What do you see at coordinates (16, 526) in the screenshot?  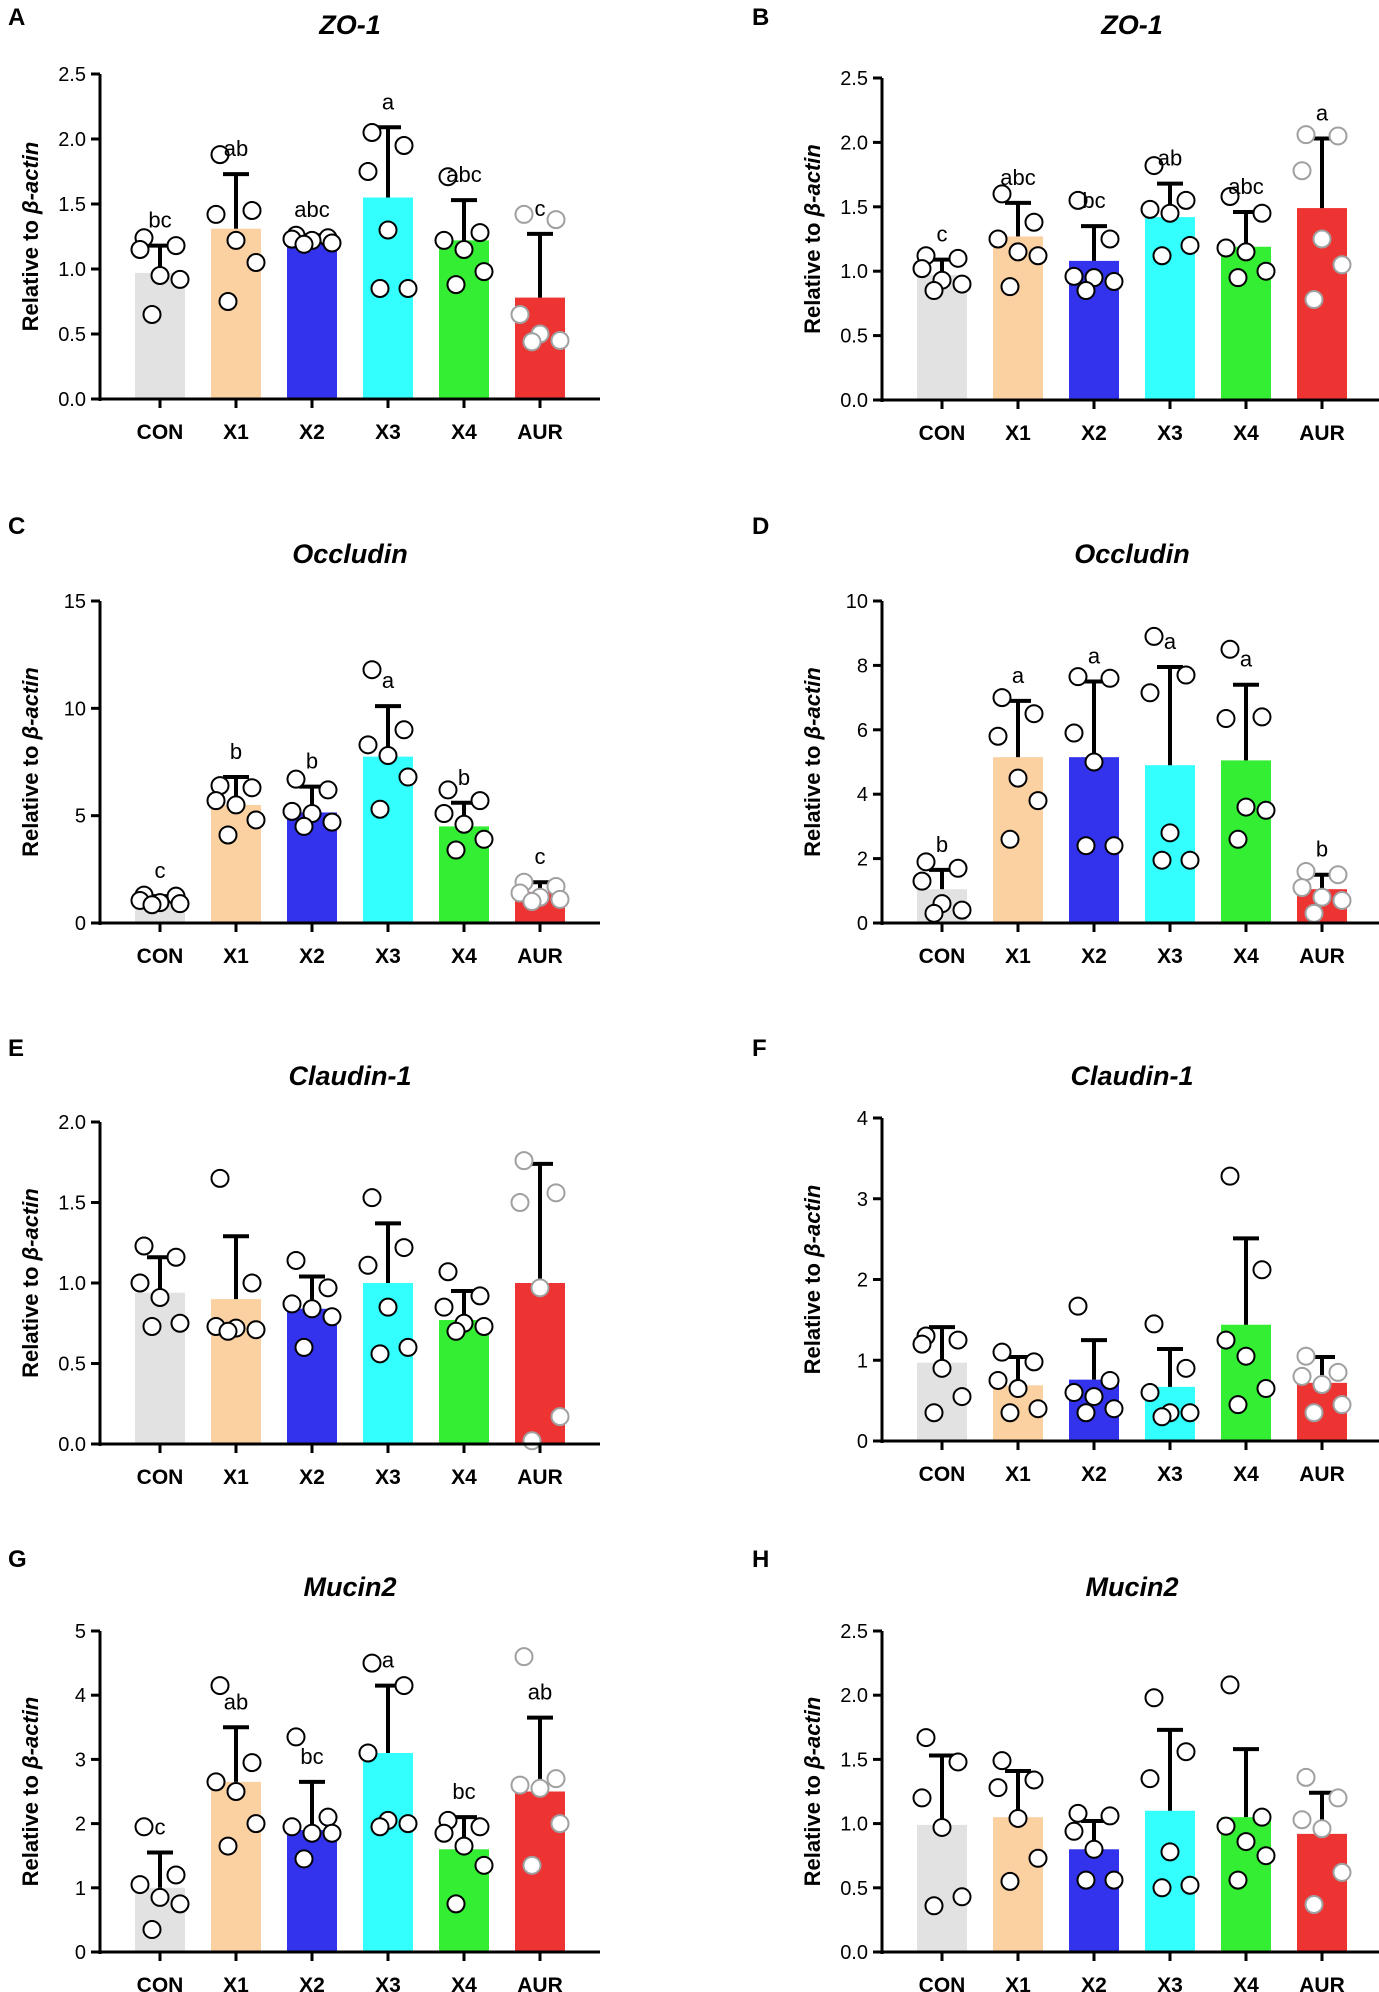 I see `panel-letter: C` at bounding box center [16, 526].